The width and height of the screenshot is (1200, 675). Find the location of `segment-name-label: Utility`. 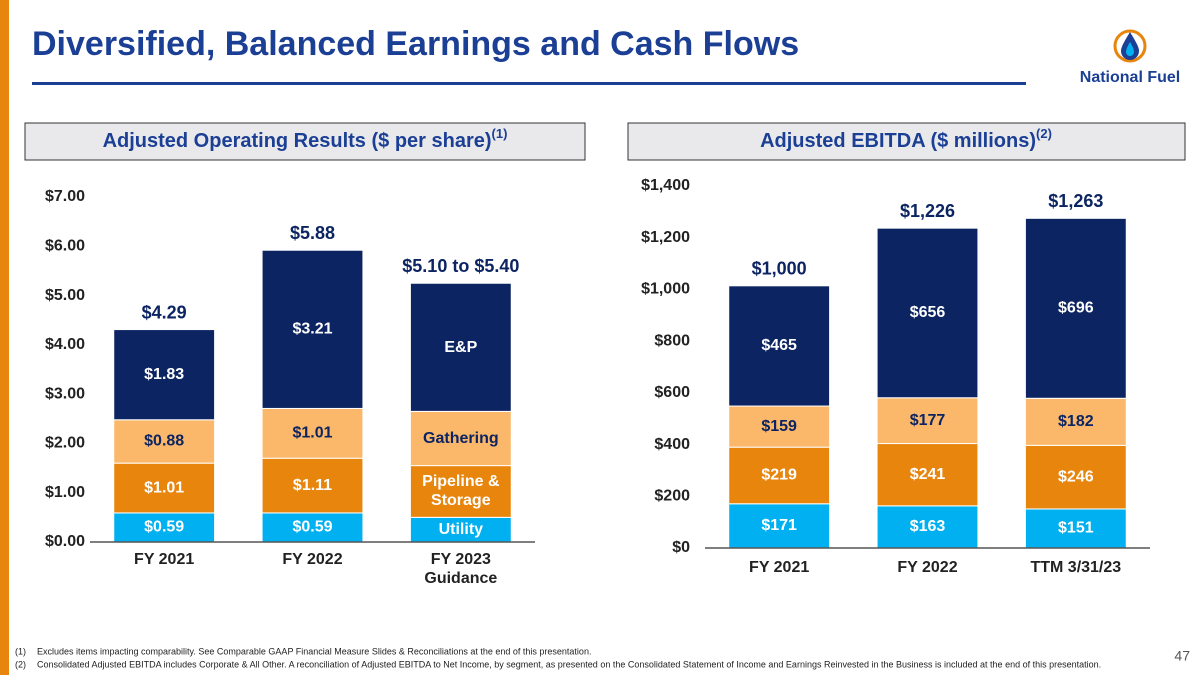

segment-name-label: Utility is located at coordinates (461, 530).